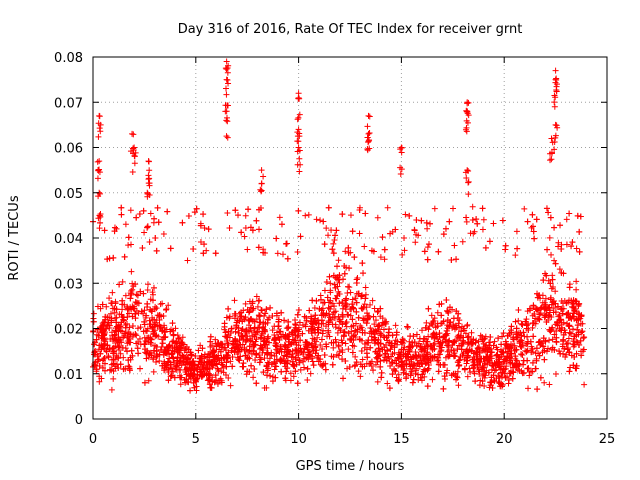  What do you see at coordinates (607, 439) in the screenshot?
I see `x-tick-label: 25` at bounding box center [607, 439].